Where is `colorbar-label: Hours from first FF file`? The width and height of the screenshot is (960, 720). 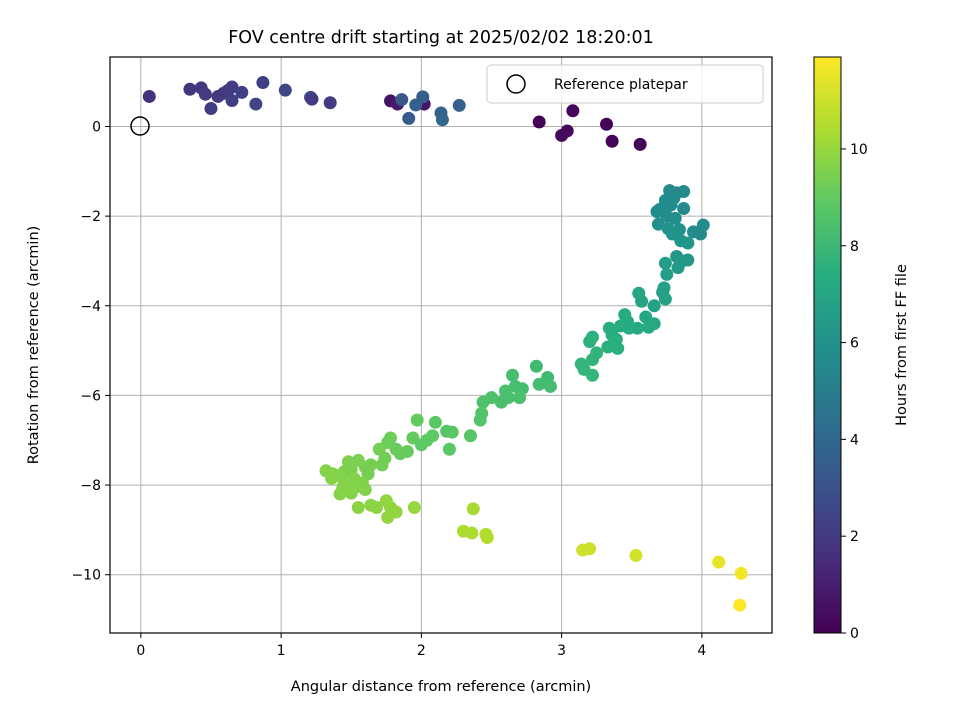
colorbar-label: Hours from first FF file is located at coordinates (902, 345).